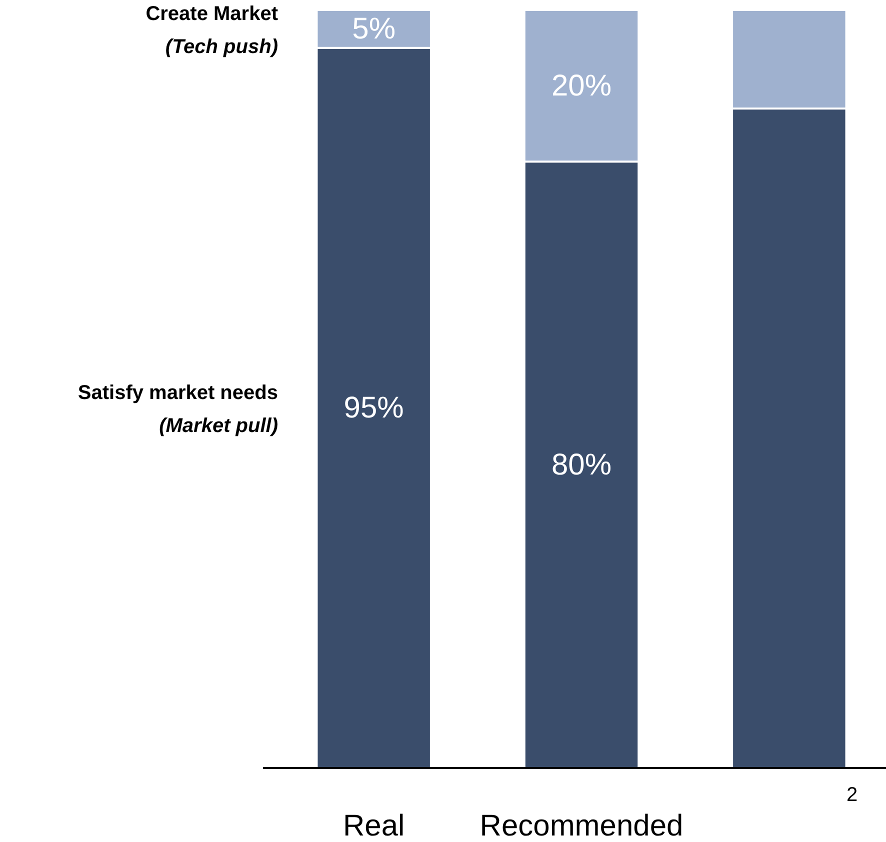 Image resolution: width=886 pixels, height=842 pixels. What do you see at coordinates (582, 826) in the screenshot?
I see `x-tick-label: Recommended` at bounding box center [582, 826].